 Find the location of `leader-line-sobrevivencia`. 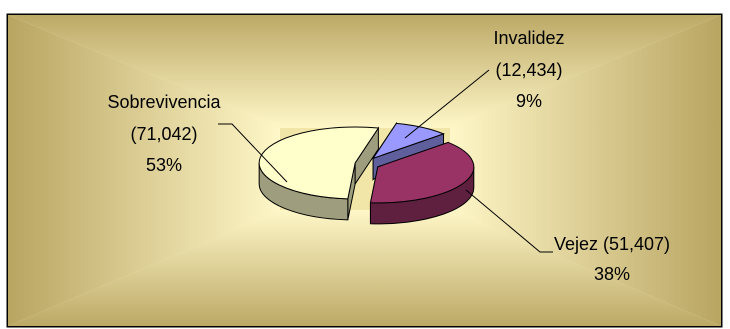

leader-line-sobrevivencia is located at coordinates (253, 153).